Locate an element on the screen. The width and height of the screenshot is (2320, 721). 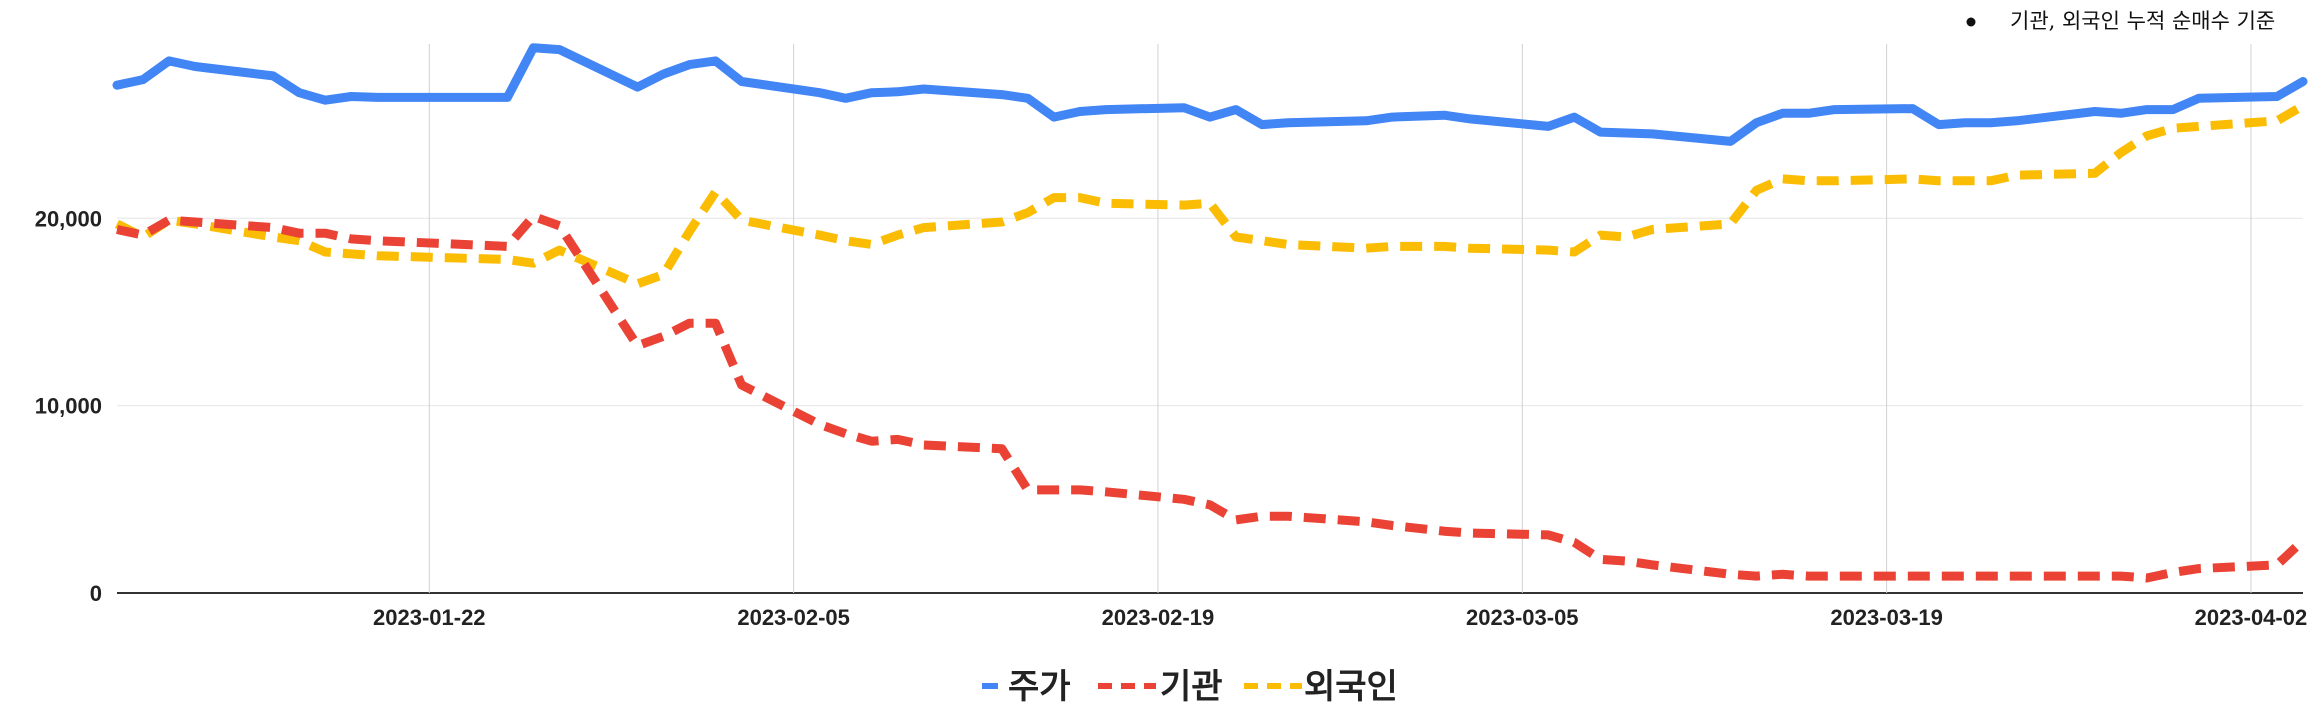
x-tick-label: 2023-04-02 is located at coordinates (2251, 617).